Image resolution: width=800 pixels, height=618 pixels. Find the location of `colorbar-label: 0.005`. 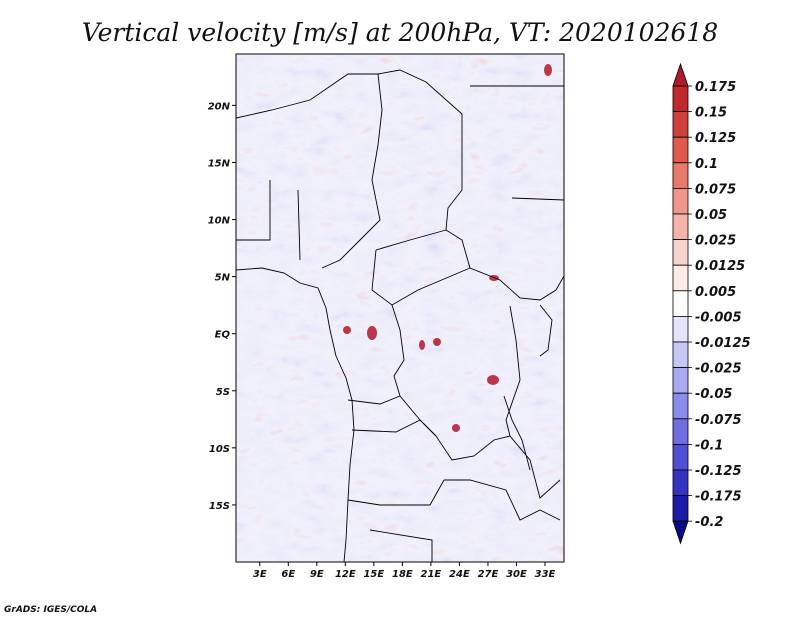

colorbar-label: 0.005 is located at coordinates (715, 292).